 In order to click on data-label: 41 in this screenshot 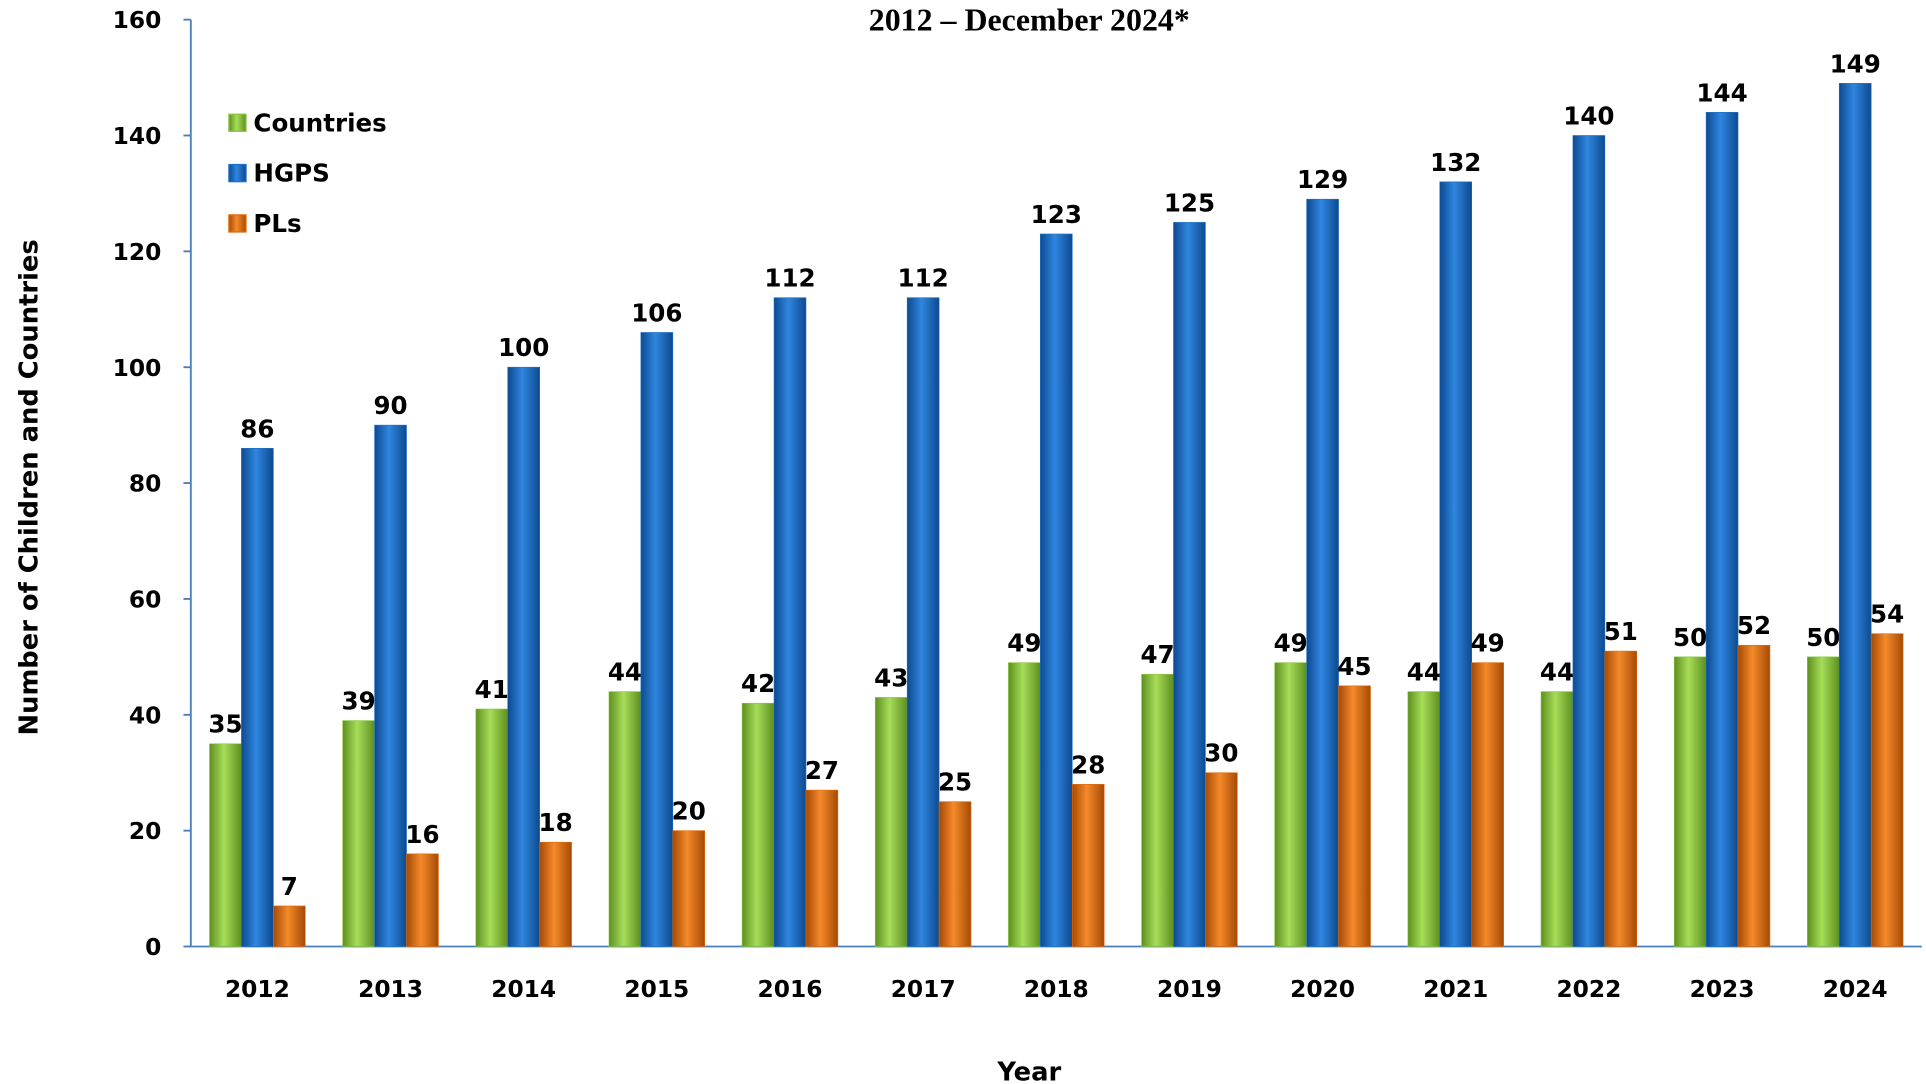, I will do `click(492, 689)`.